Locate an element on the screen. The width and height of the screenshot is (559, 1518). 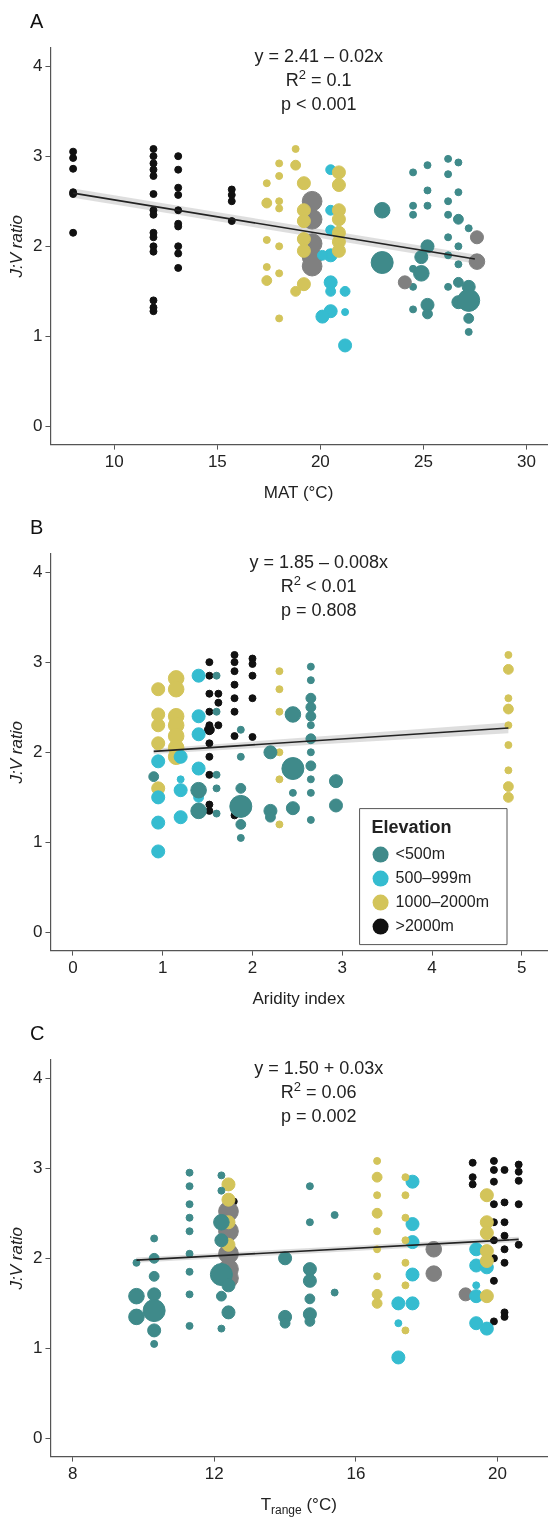
annotation: y = 1.50 + 0.03x is located at coordinates (319, 1068).